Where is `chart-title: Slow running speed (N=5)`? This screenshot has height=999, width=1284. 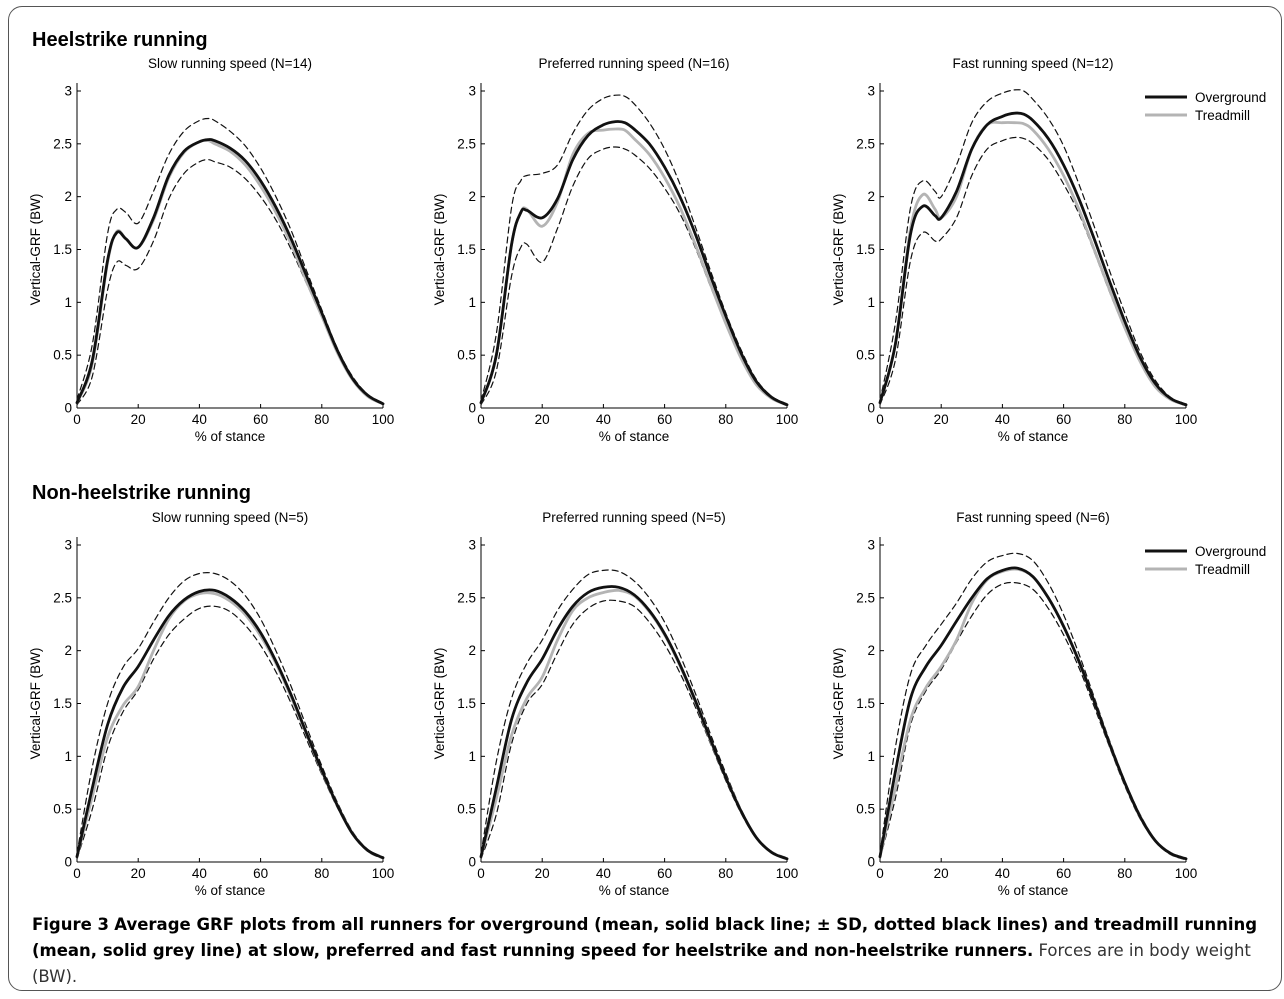
chart-title: Slow running speed (N=5) is located at coordinates (230, 517).